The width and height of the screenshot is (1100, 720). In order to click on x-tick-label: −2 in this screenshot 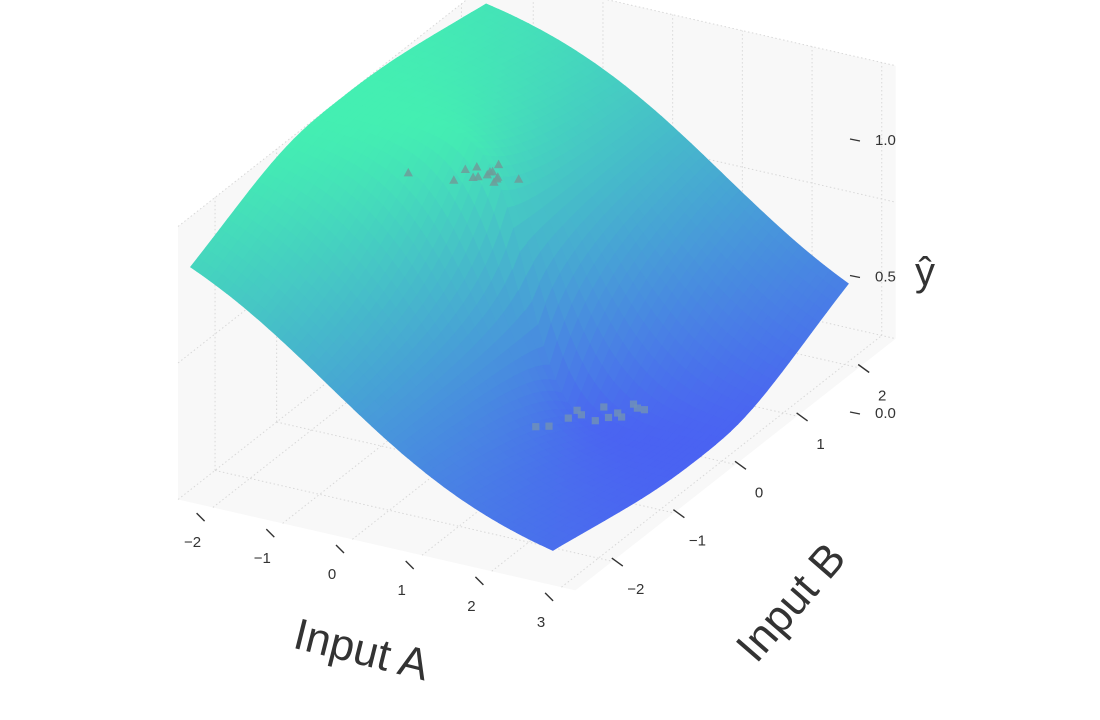, I will do `click(192, 542)`.